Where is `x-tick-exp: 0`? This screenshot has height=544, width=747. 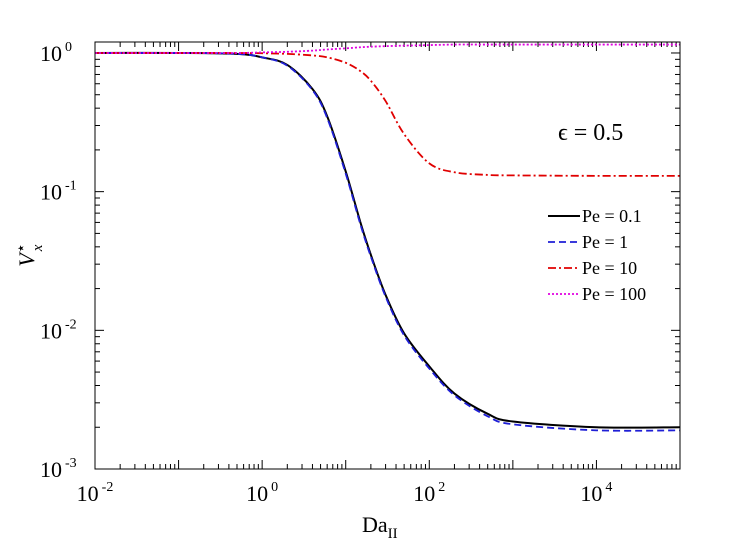 x-tick-exp: 0 is located at coordinates (274, 487).